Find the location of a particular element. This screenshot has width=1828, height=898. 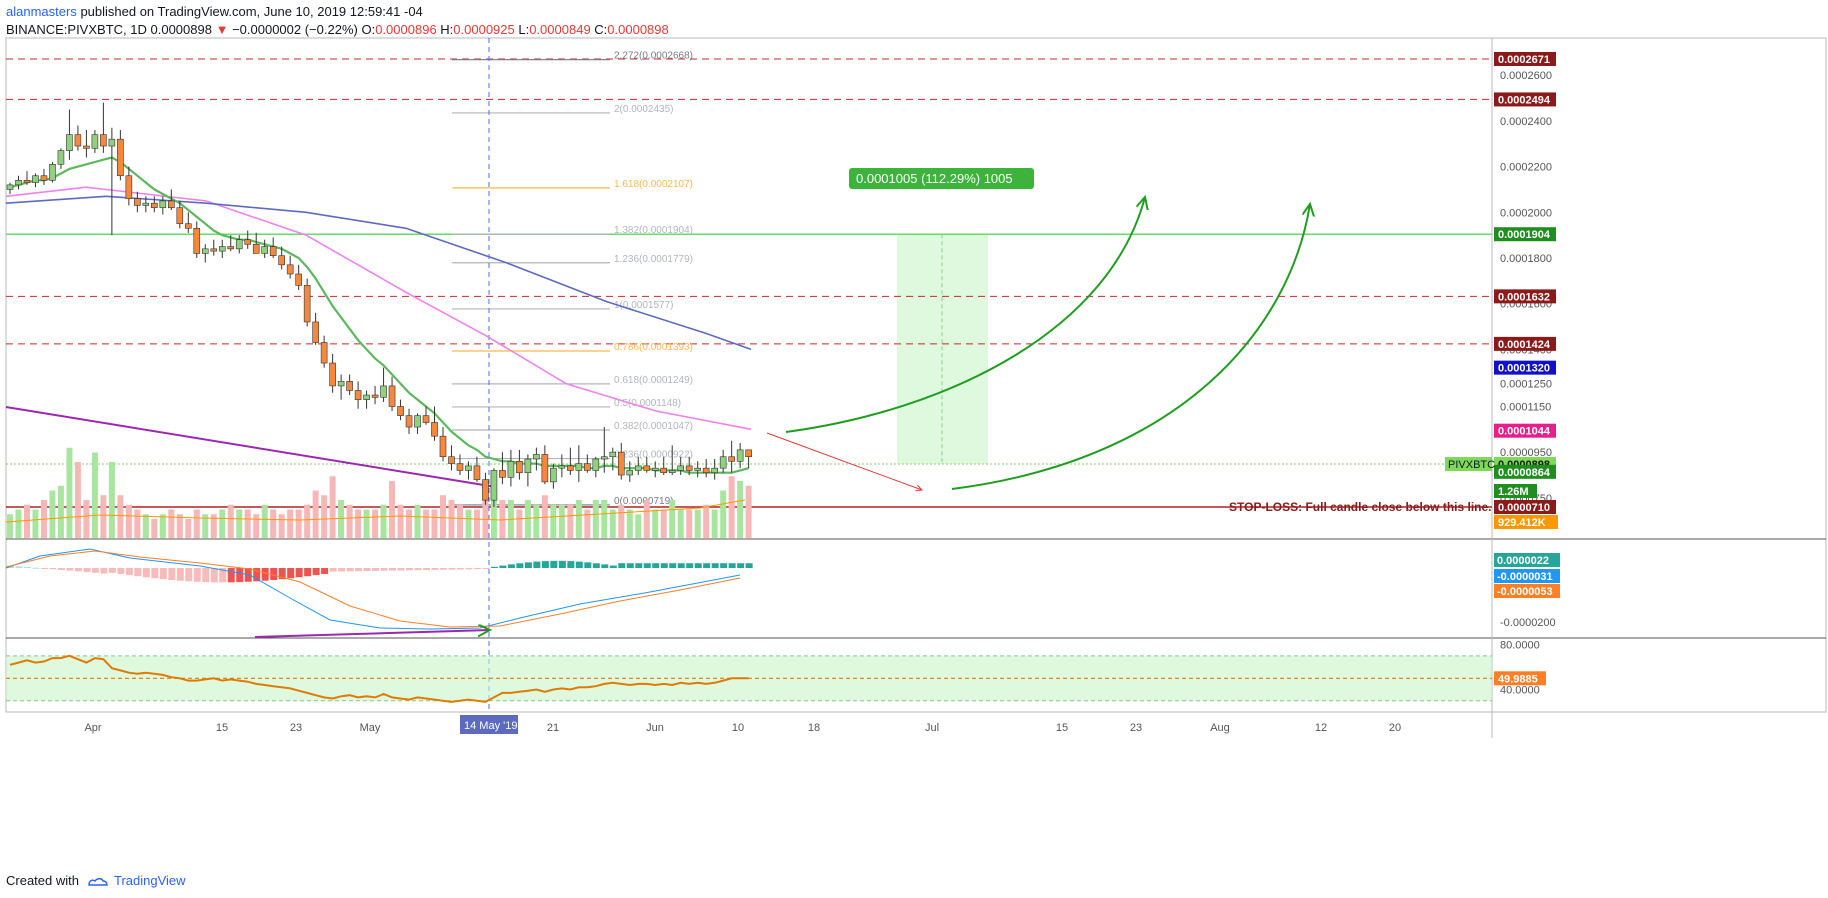

price-tick-label: 0.0001250 is located at coordinates (1526, 385).